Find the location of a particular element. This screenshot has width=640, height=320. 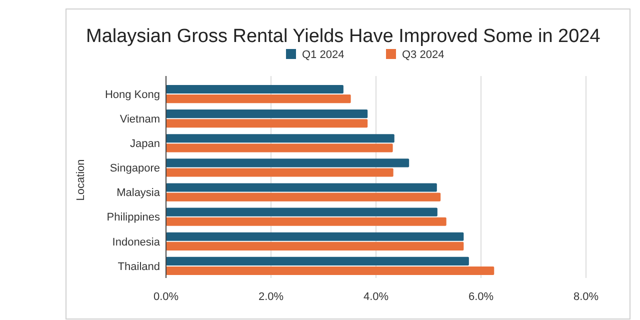

y-tick-label: Singapore is located at coordinates (135, 168).